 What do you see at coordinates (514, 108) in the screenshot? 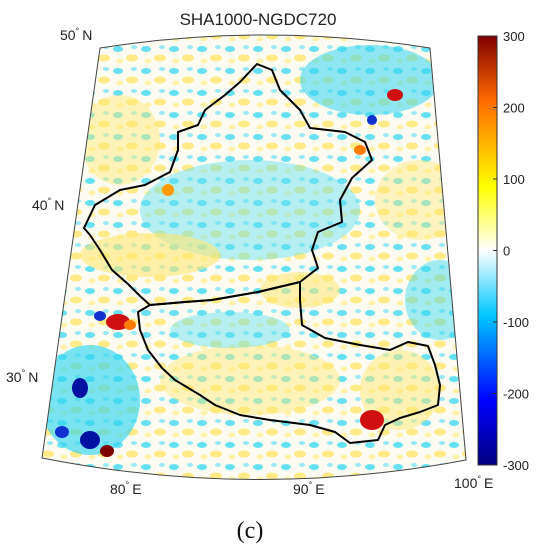
I see `colorbar-tick-label: 200` at bounding box center [514, 108].